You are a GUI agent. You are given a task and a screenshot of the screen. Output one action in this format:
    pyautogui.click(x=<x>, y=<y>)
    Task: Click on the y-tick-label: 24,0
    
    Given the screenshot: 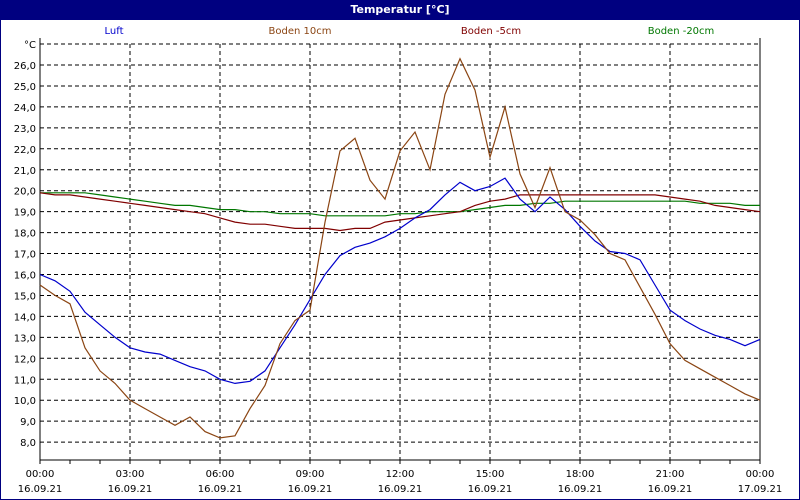 What is the action you would take?
    pyautogui.click(x=25, y=108)
    